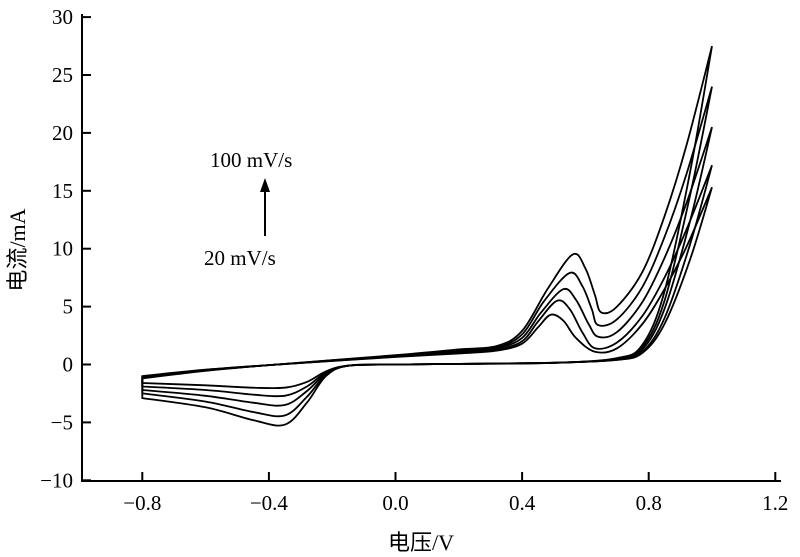  I want to click on annotation-20mvs: 20 mV/s, so click(240, 258).